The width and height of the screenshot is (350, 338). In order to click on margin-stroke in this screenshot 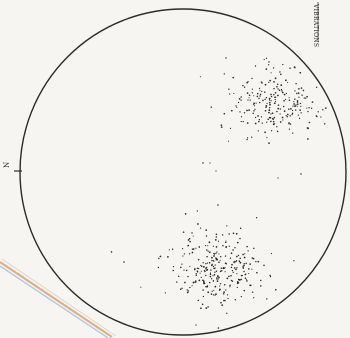, I will do `click(58, 298)`.